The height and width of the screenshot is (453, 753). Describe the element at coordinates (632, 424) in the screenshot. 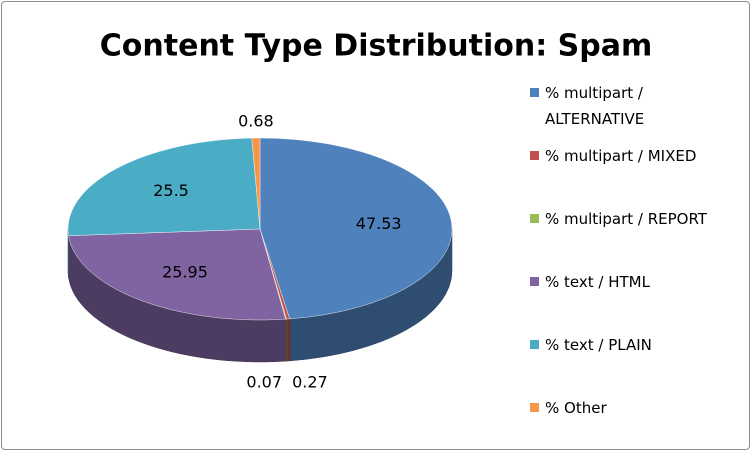

I see `legend-item: % Other` at that location.